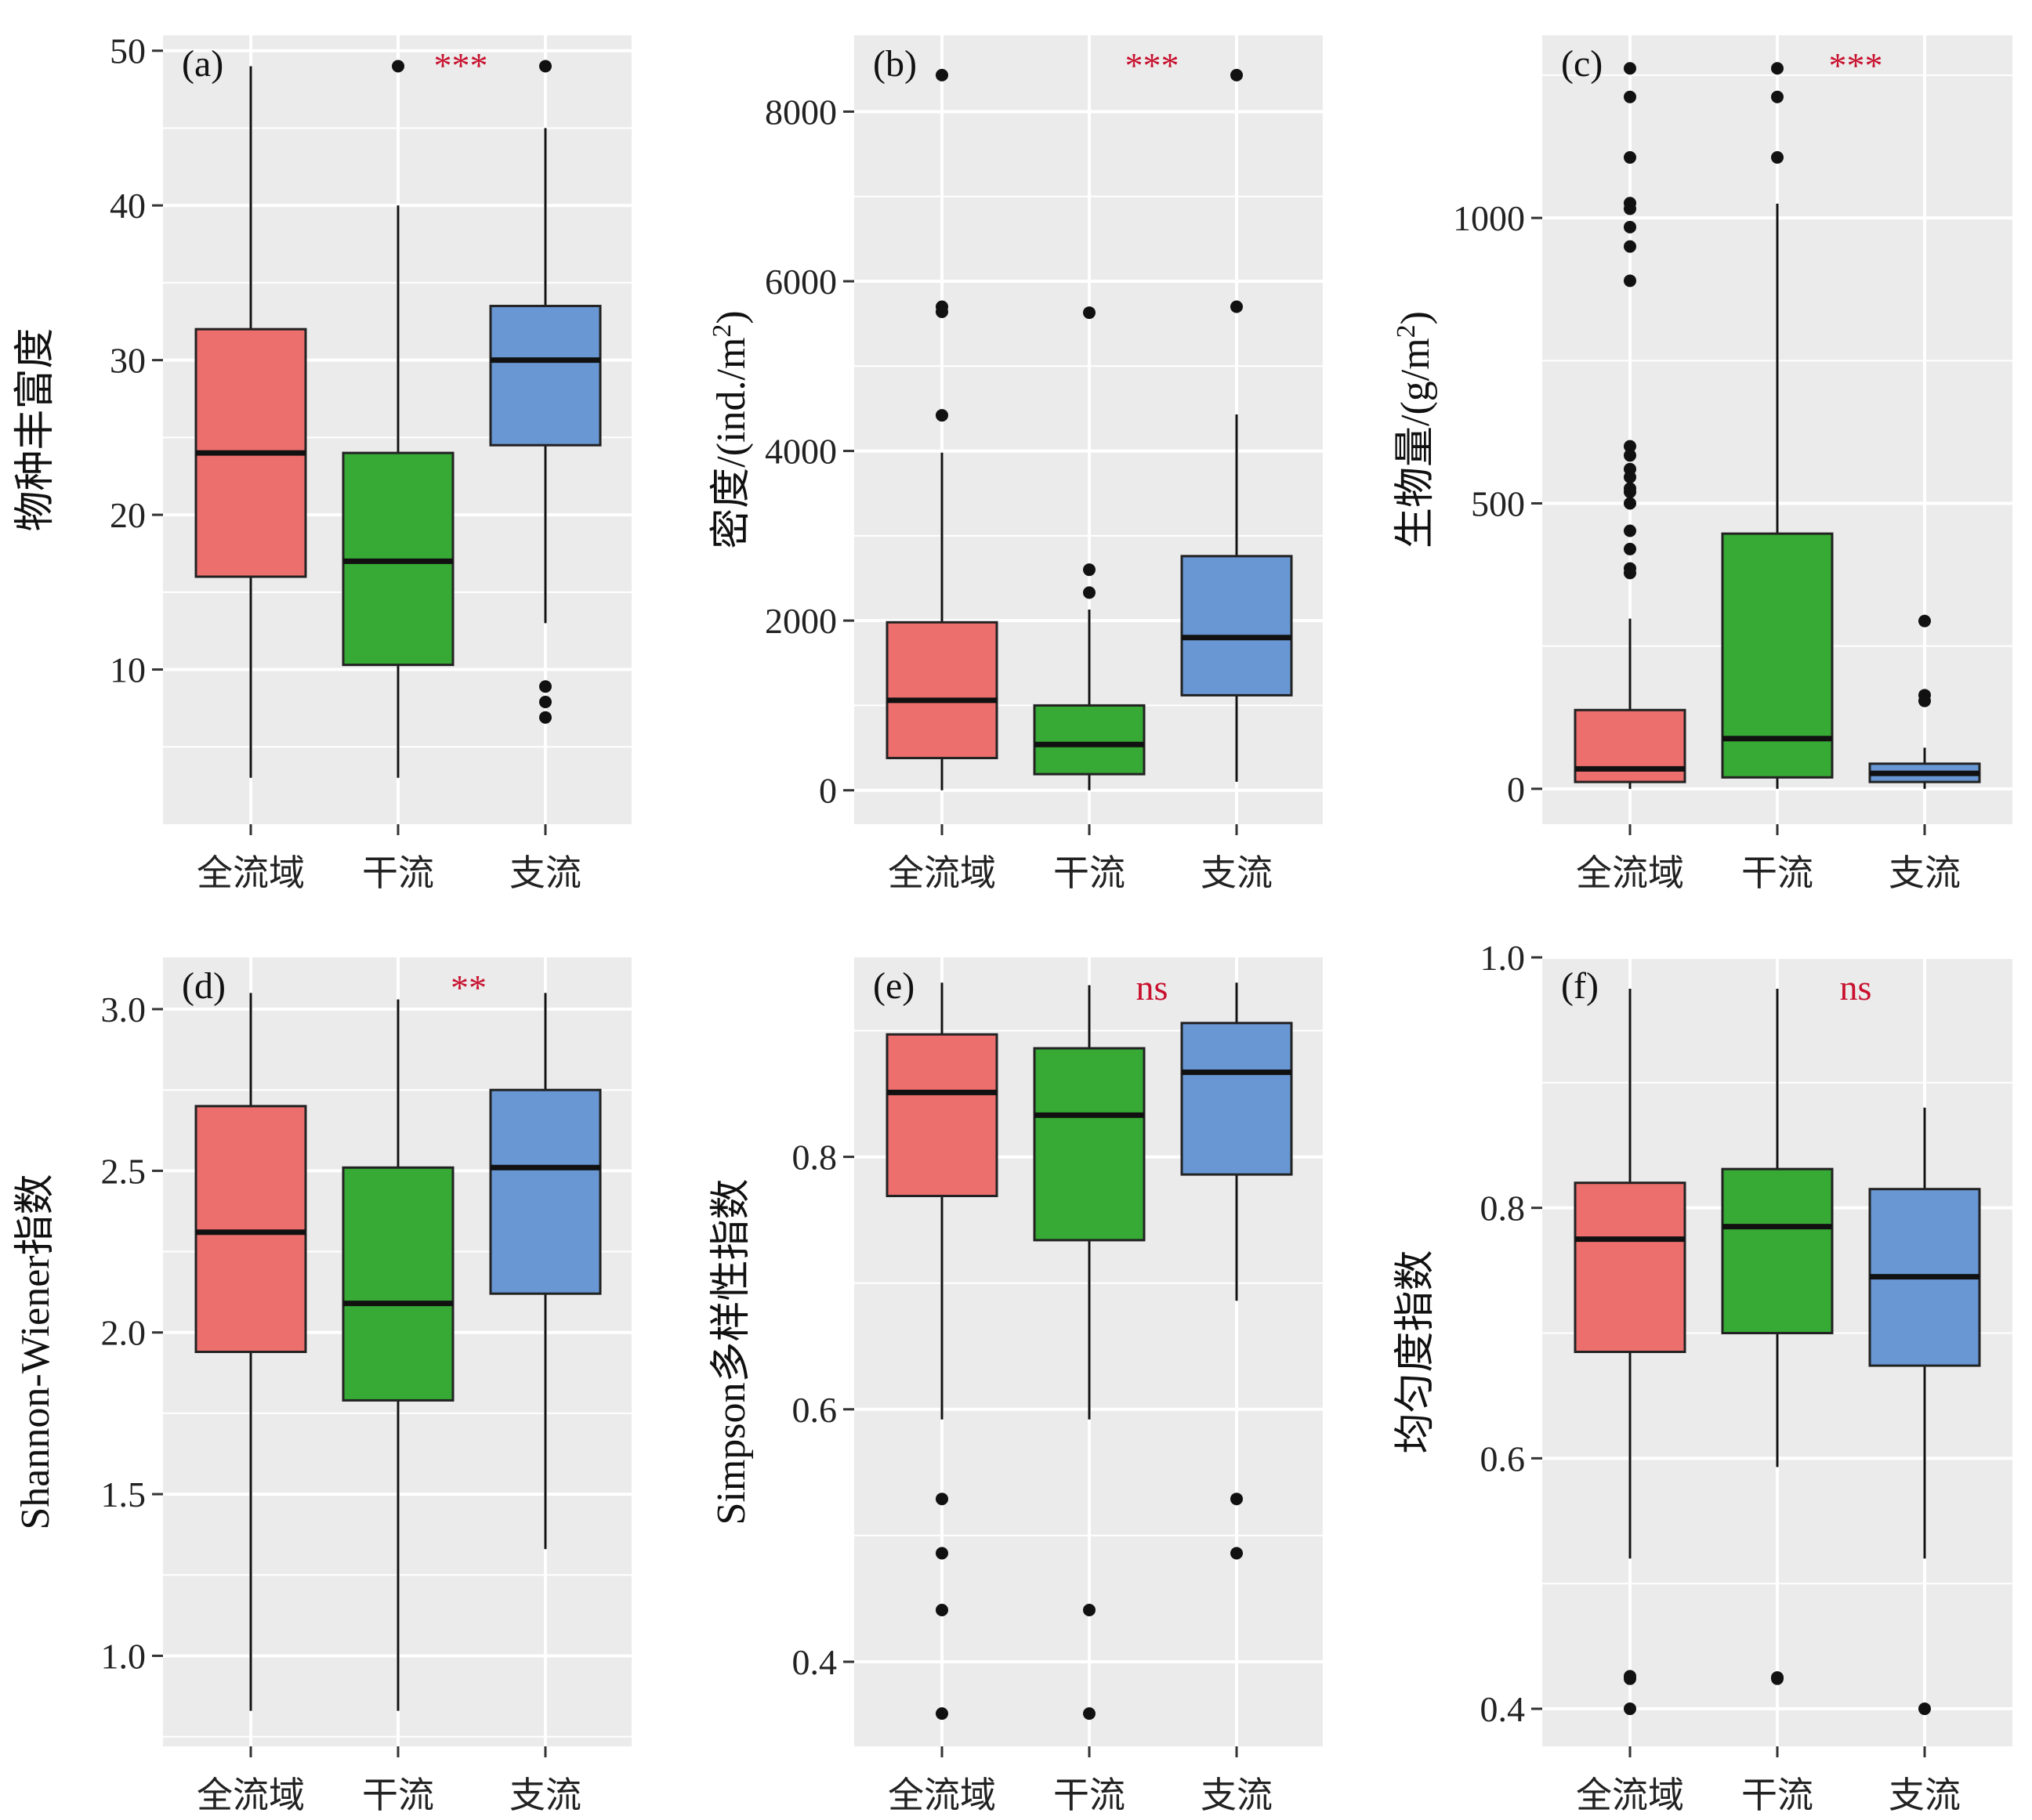 Image resolution: width=2032 pixels, height=1820 pixels. I want to click on y-axis-title: Shannon-Wiener指数, so click(36, 1351).